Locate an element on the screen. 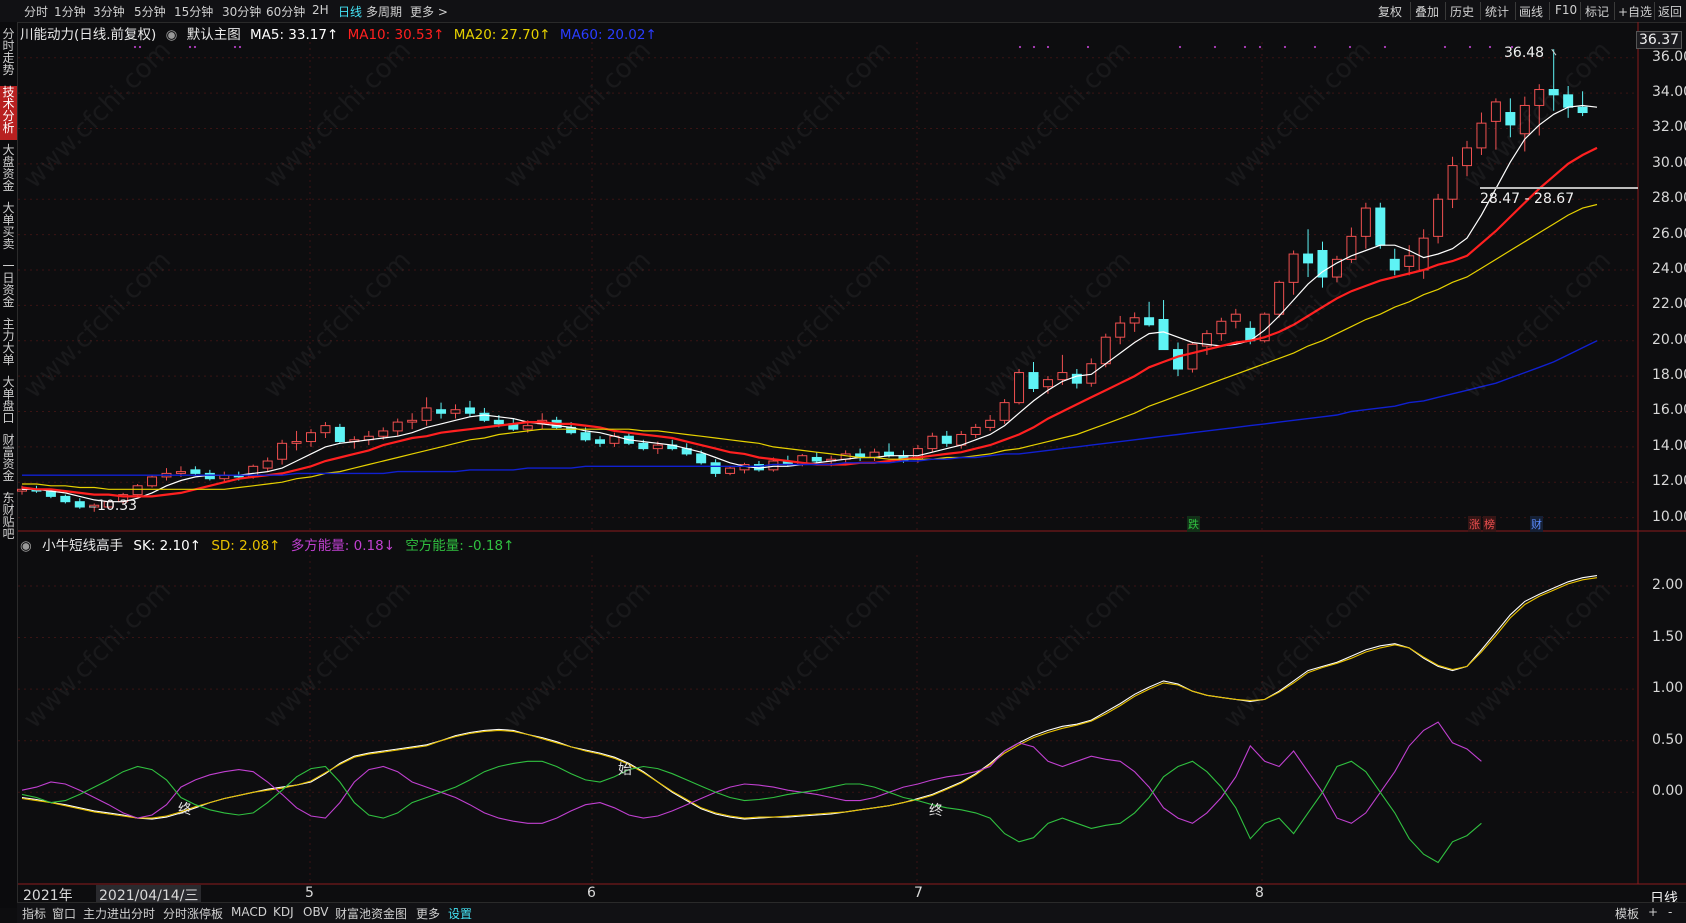 The width and height of the screenshot is (1686, 923). side-tab-big-orders: 大单买卖 is located at coordinates (8, 226).